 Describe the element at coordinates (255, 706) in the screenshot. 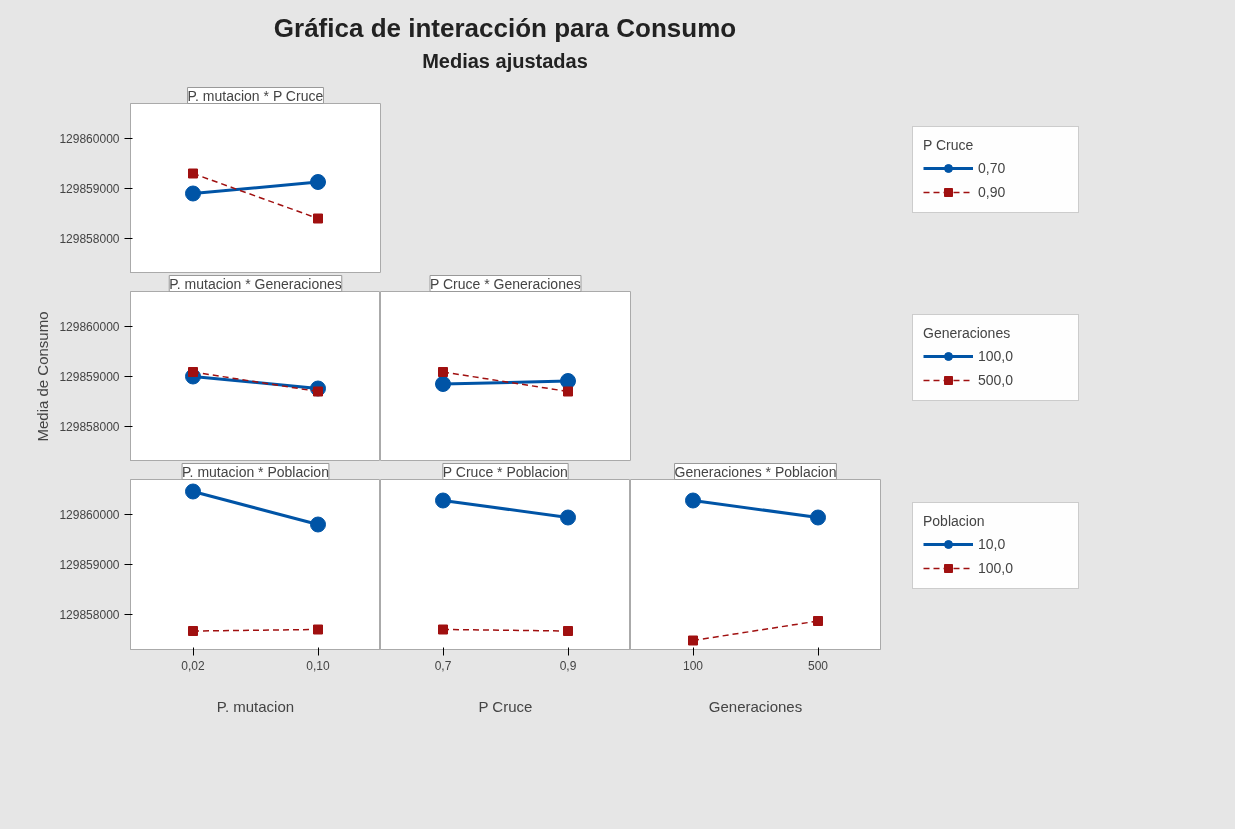

I see `x-axis-title: P. mutacion` at that location.